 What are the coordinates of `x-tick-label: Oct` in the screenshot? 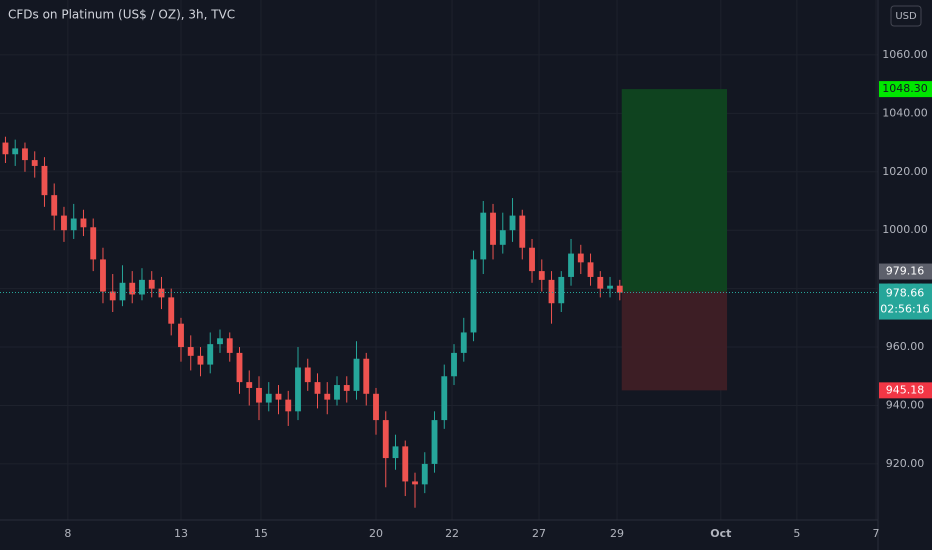 It's located at (720, 533).